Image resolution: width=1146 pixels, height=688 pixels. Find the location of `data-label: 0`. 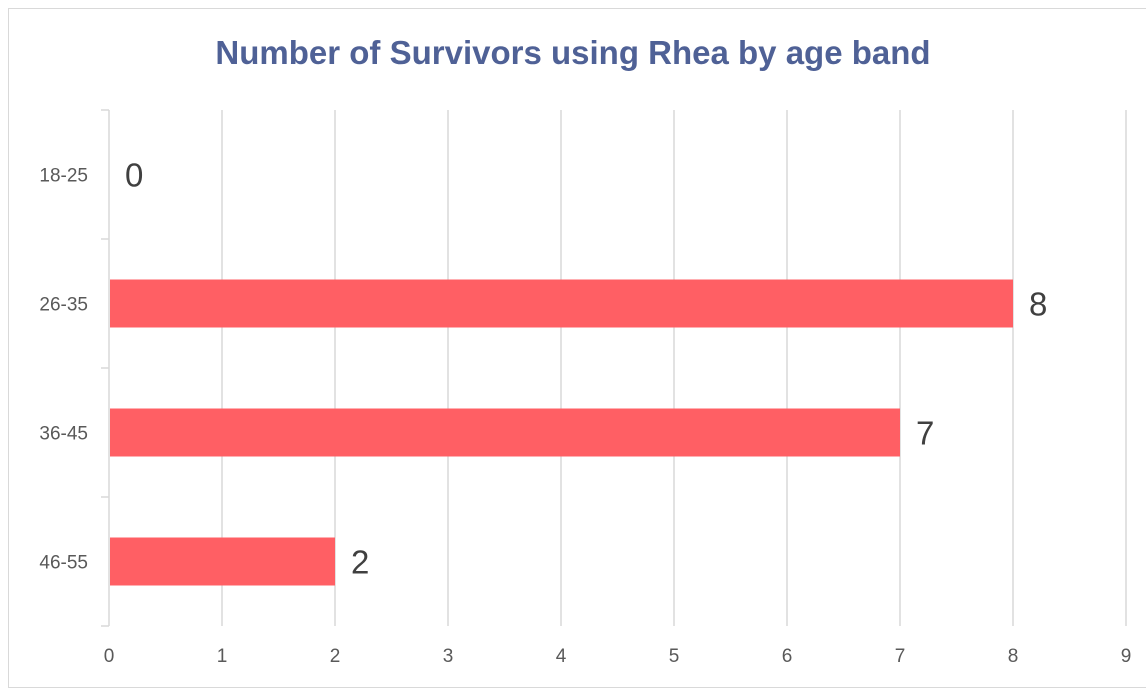

data-label: 0 is located at coordinates (134, 175).